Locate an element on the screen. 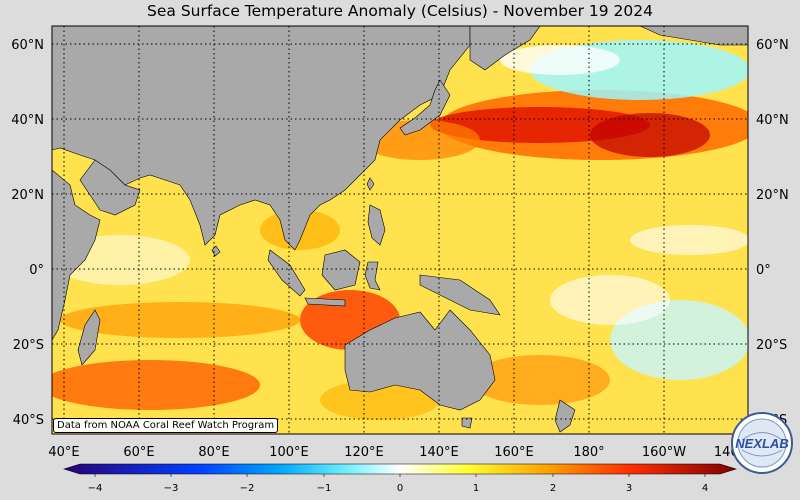 Image resolution: width=800 pixels, height=500 pixels. lat-label-right: 0° is located at coordinates (763, 270).